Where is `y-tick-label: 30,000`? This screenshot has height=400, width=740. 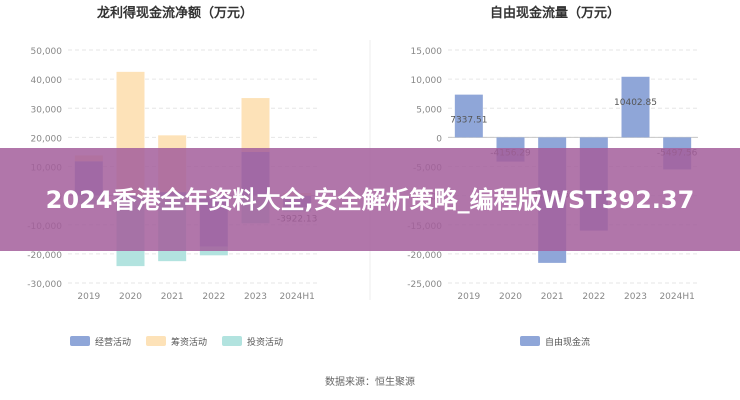 y-tick-label: 30,000 is located at coordinates (47, 110).